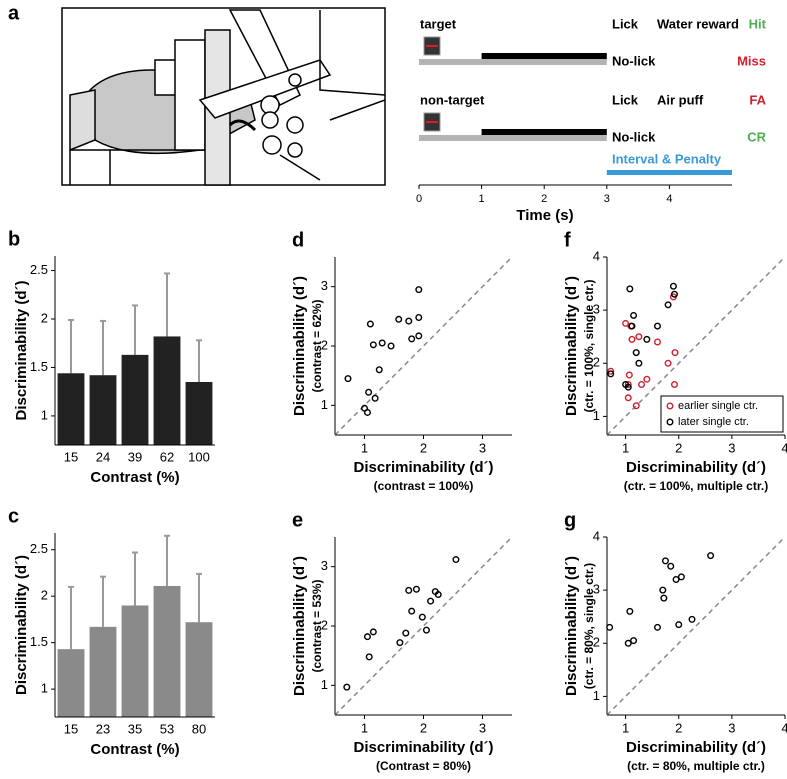  What do you see at coordinates (14, 13) in the screenshot?
I see `panel-label: a` at bounding box center [14, 13].